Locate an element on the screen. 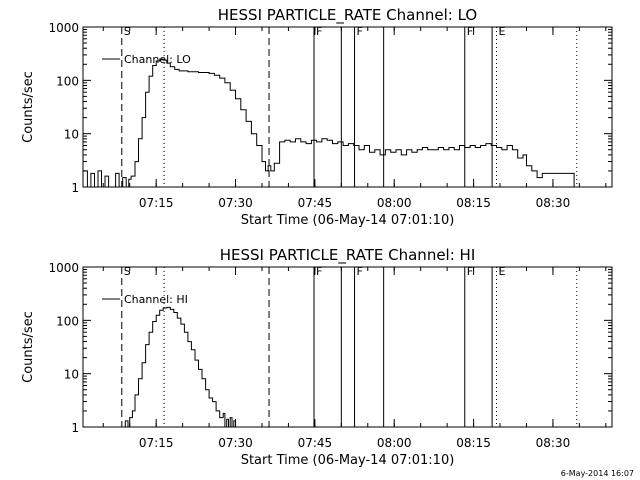 The height and width of the screenshot is (480, 640). chart-title: HESSI PARTICLE_RATE Channel: HI is located at coordinates (348, 255).